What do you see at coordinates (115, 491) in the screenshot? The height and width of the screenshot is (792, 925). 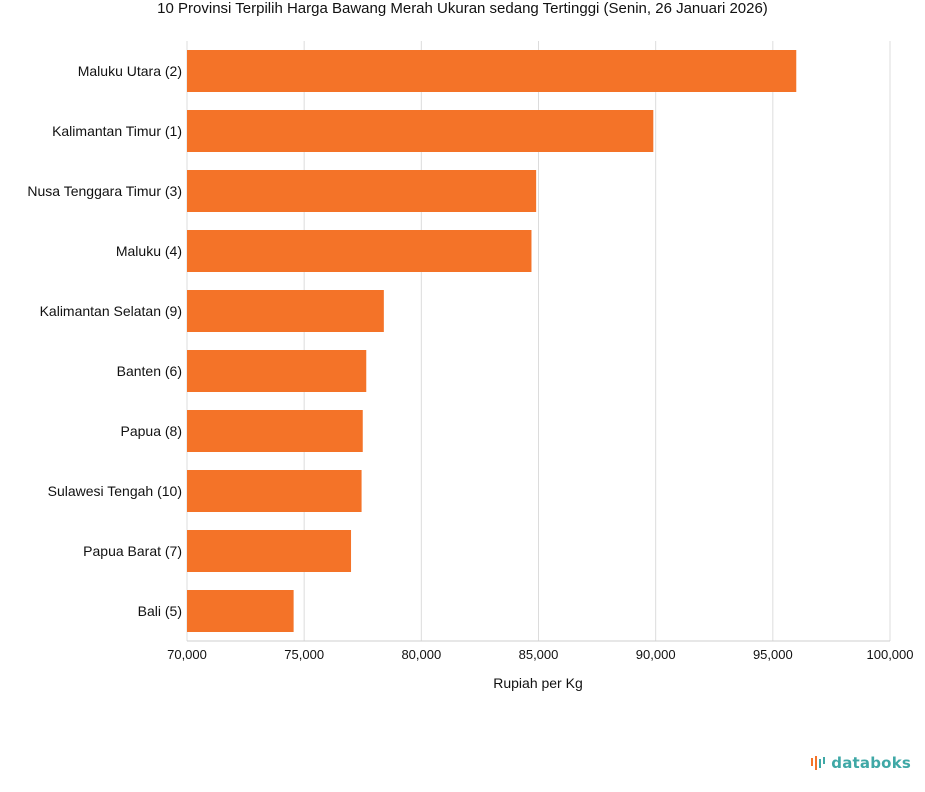 I see `category-label: Sulawesi Tengah (10)` at bounding box center [115, 491].